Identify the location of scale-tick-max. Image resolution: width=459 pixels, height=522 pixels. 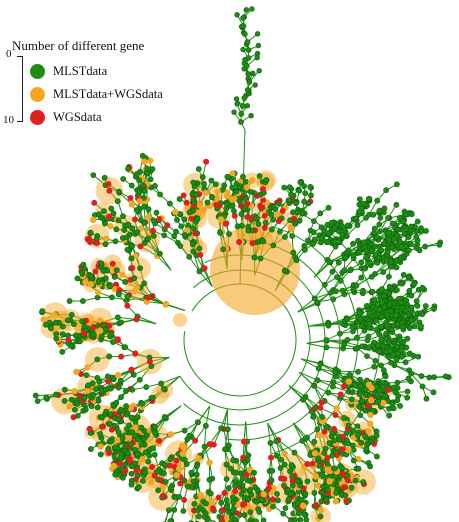
(20, 121).